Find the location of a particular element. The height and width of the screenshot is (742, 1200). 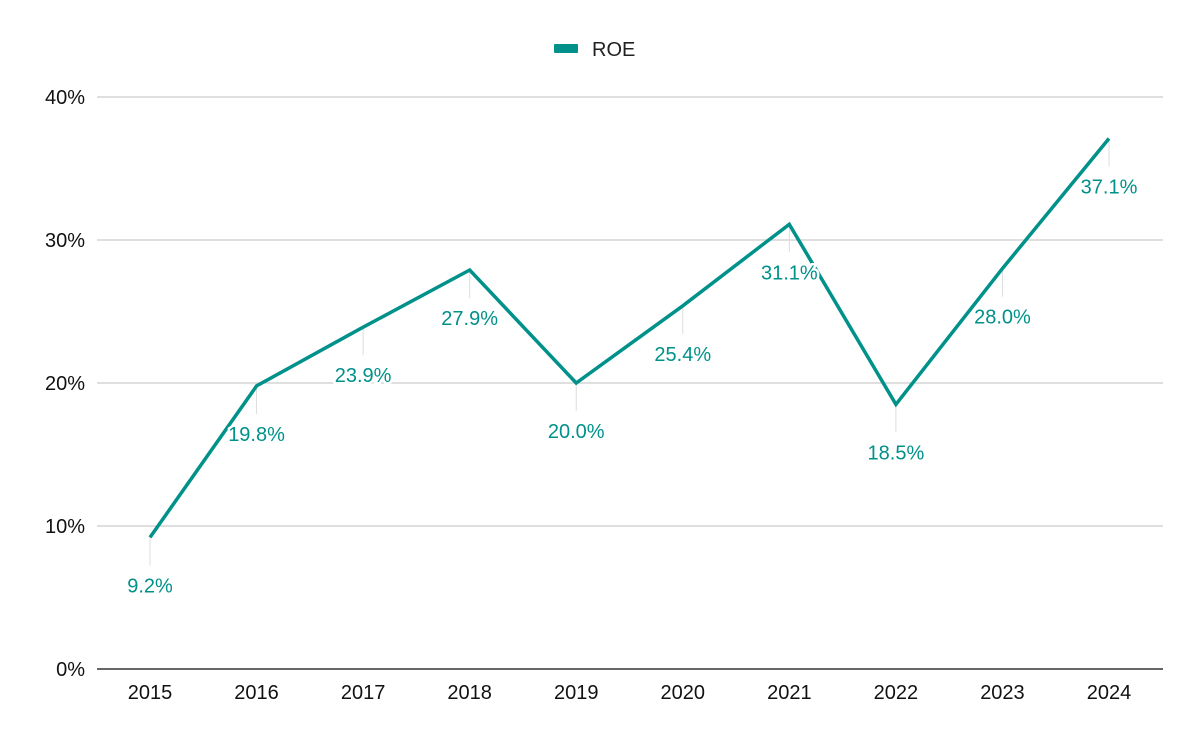

data-label: 37.1% is located at coordinates (1109, 187).